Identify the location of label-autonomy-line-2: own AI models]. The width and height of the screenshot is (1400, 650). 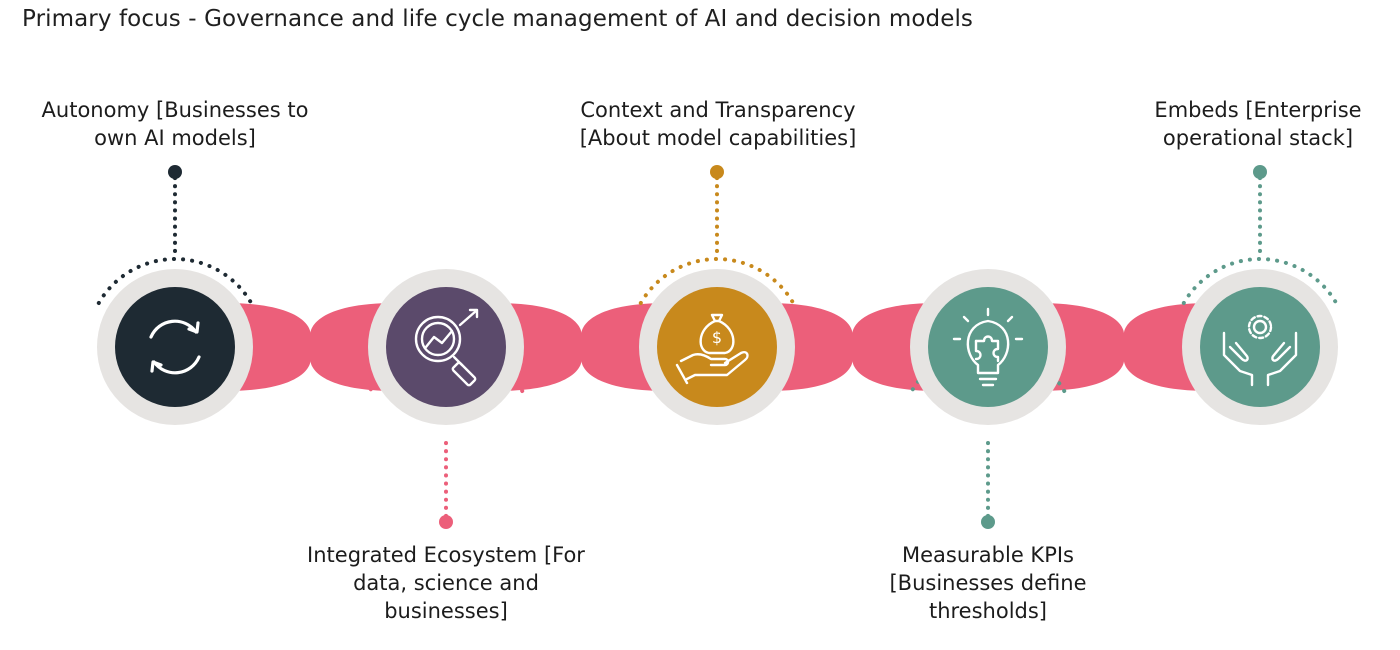
(175, 138).